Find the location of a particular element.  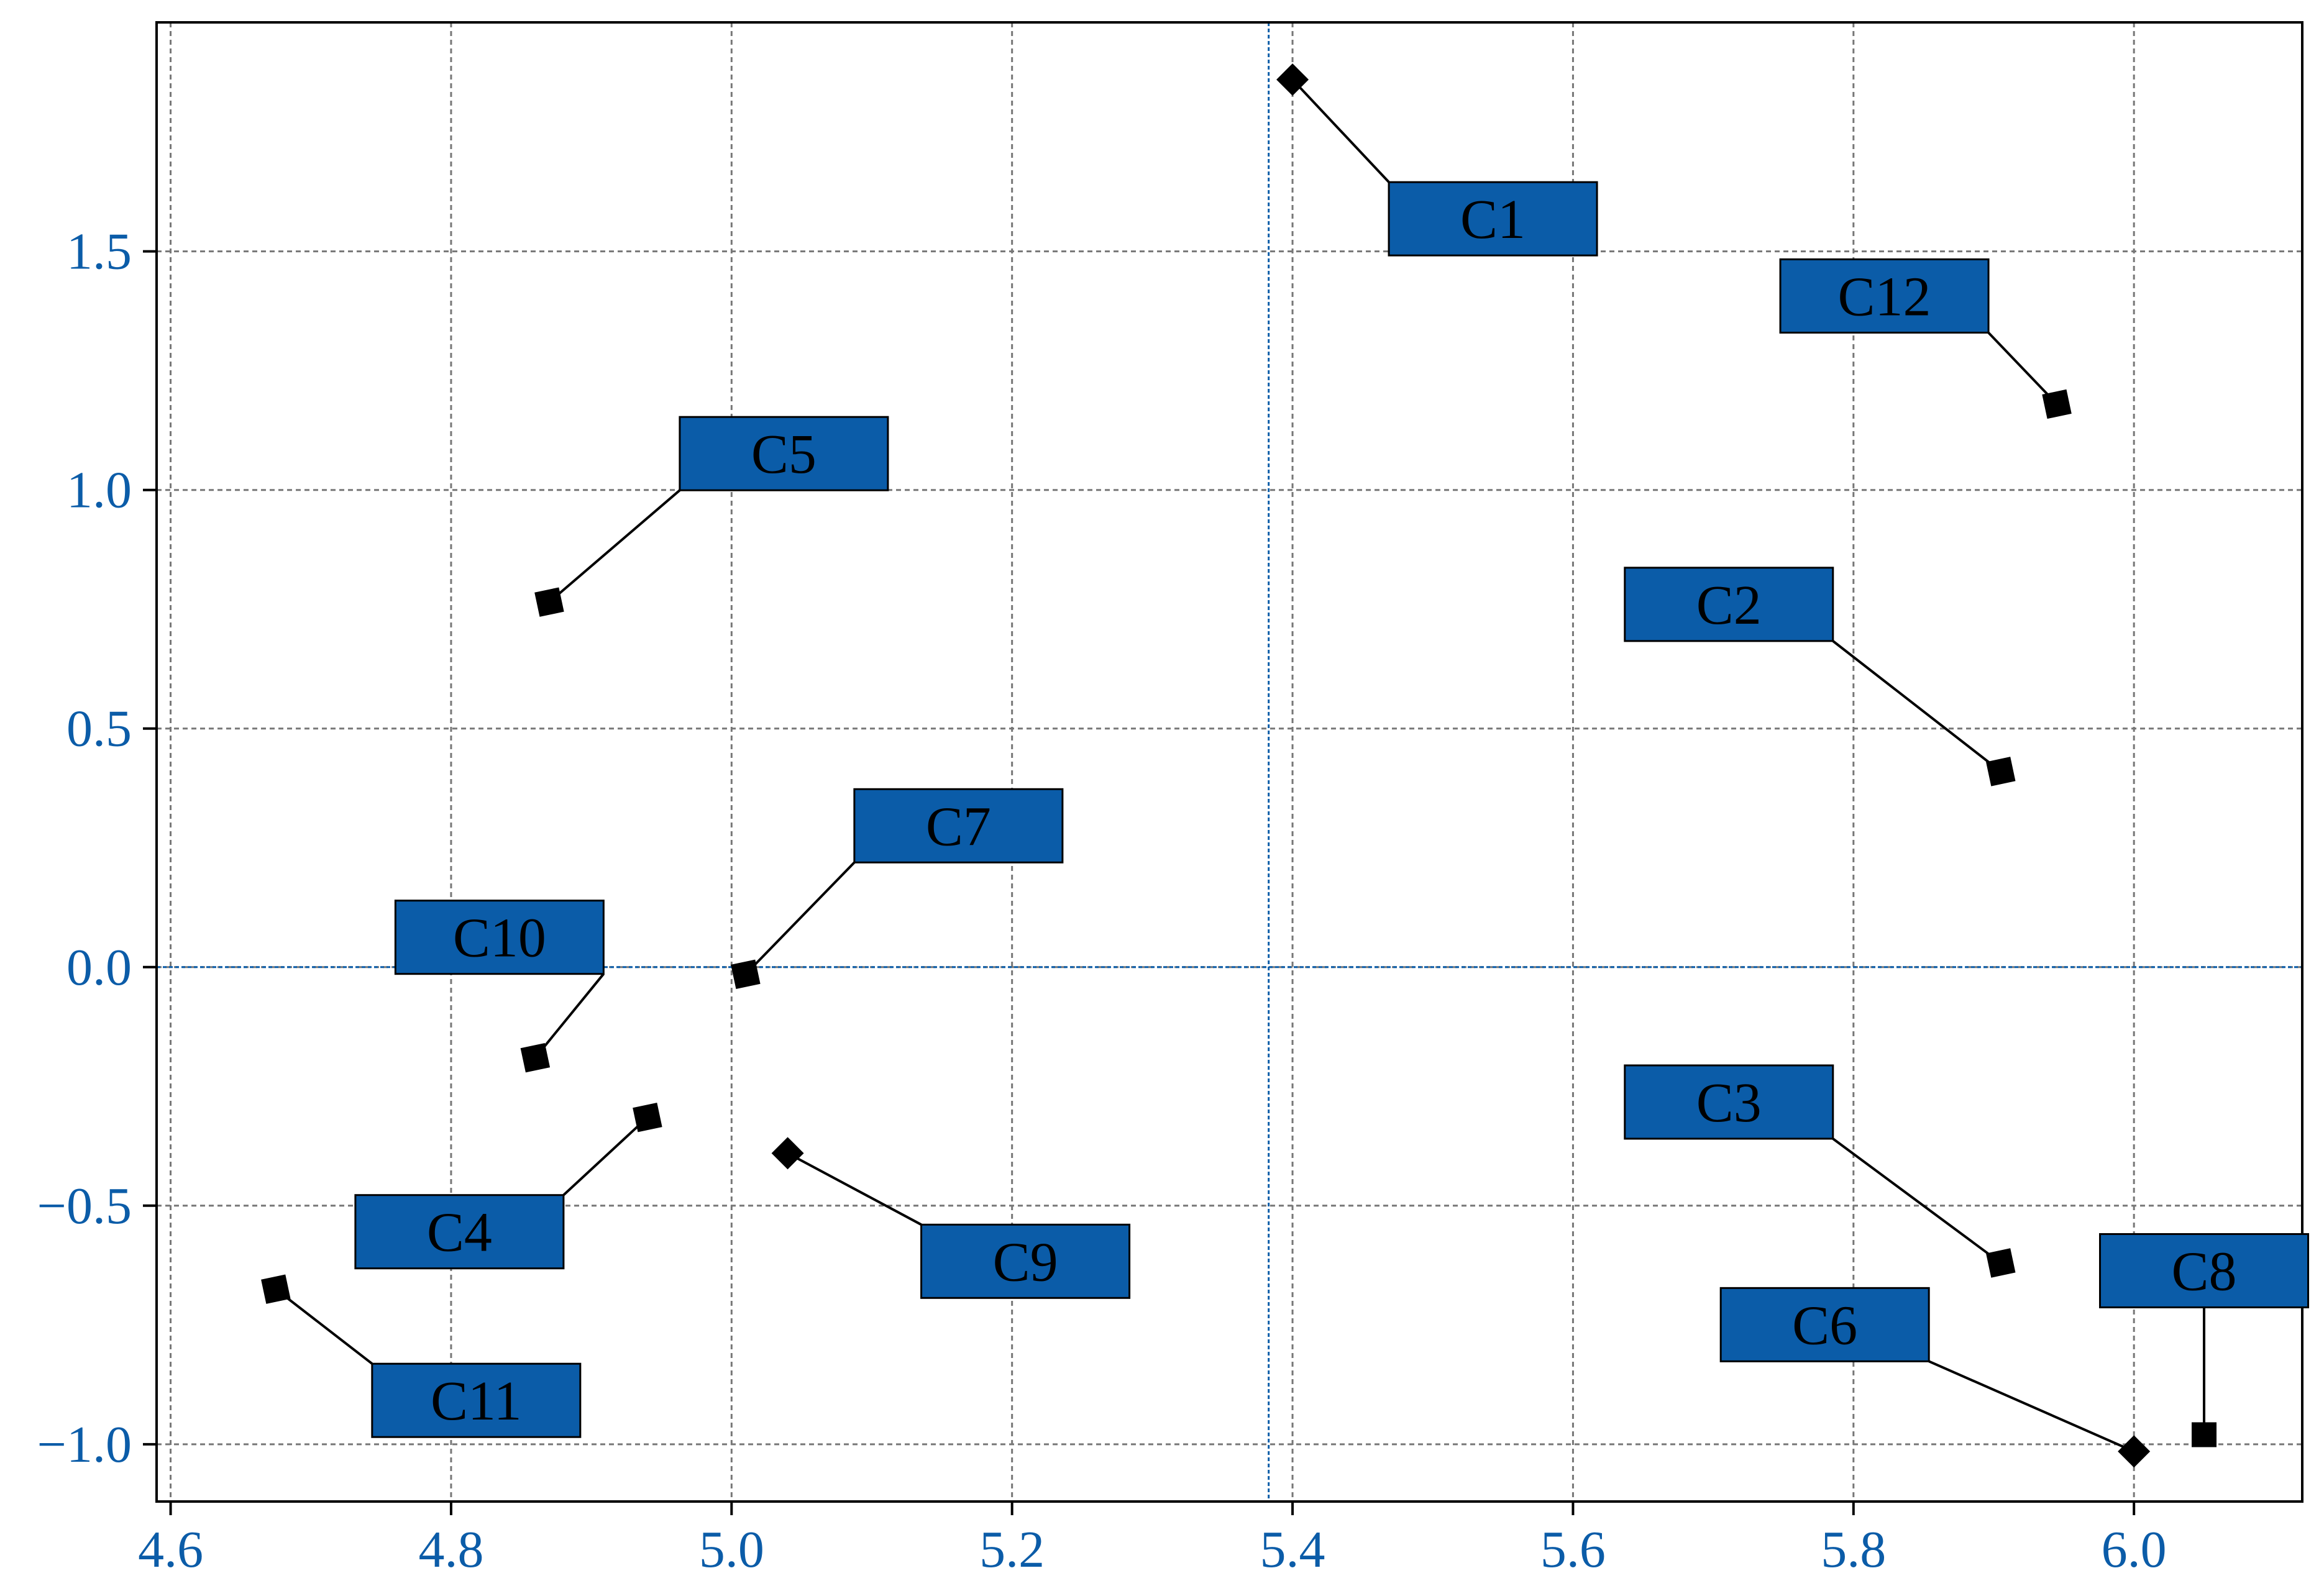

point-label-box-c4 is located at coordinates (459, 1232).